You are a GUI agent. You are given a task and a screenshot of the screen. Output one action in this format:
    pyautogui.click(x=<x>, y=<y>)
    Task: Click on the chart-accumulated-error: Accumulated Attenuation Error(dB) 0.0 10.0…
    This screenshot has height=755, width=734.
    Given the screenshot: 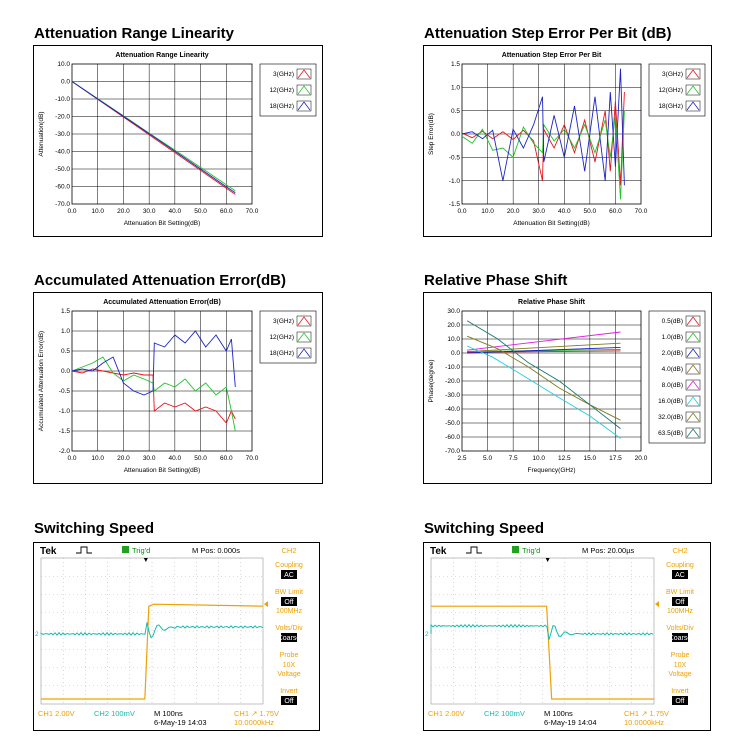 What is the action you would take?
    pyautogui.click(x=178, y=388)
    